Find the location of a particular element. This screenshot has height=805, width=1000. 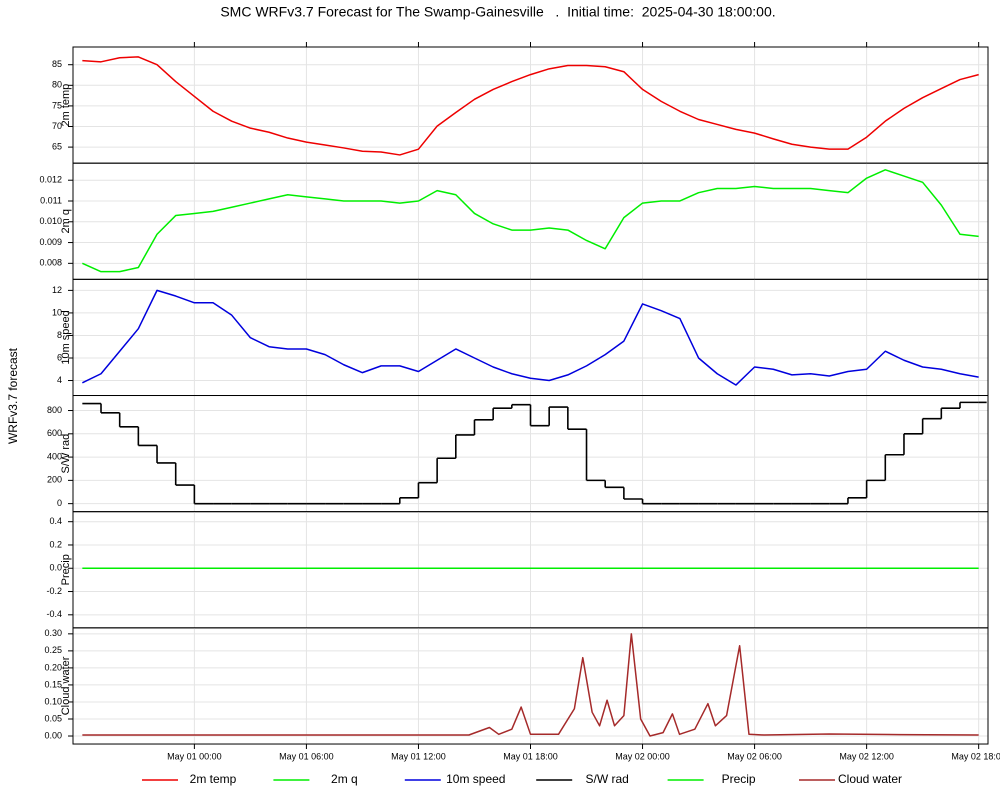

y-tick-label: 0.15 is located at coordinates (53, 684).